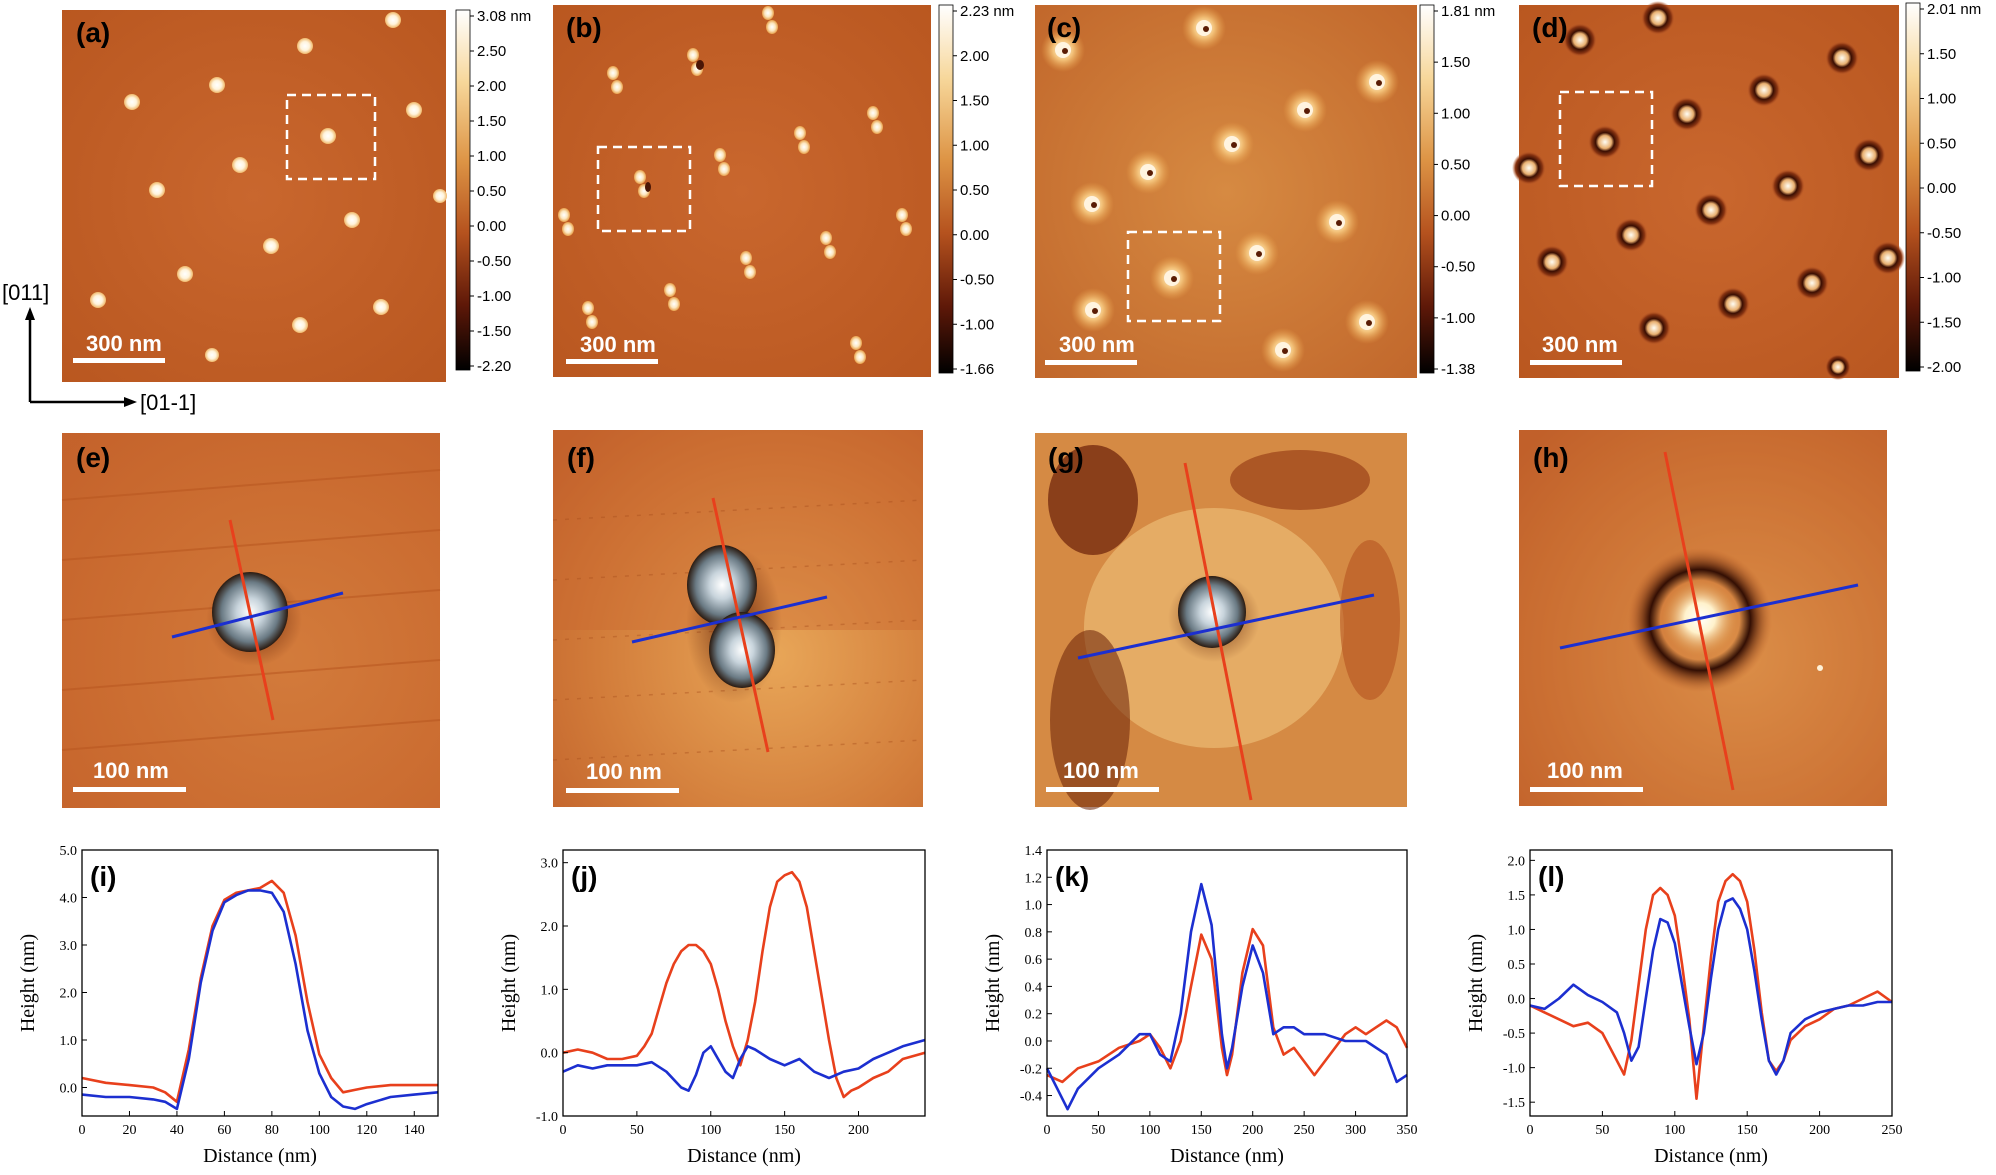  I want to click on scalebar-label-g: 100 nm, so click(1101, 770).